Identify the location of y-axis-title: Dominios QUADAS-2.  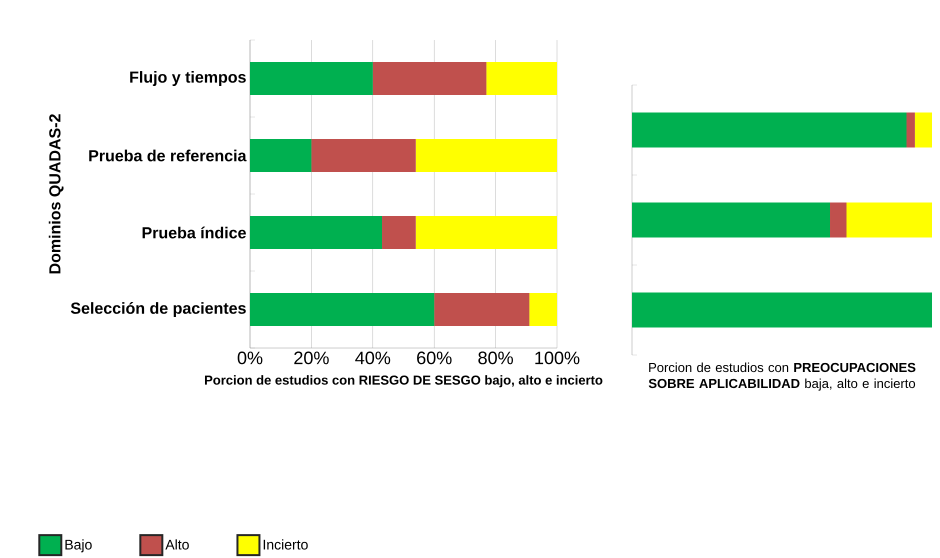
(56, 194).